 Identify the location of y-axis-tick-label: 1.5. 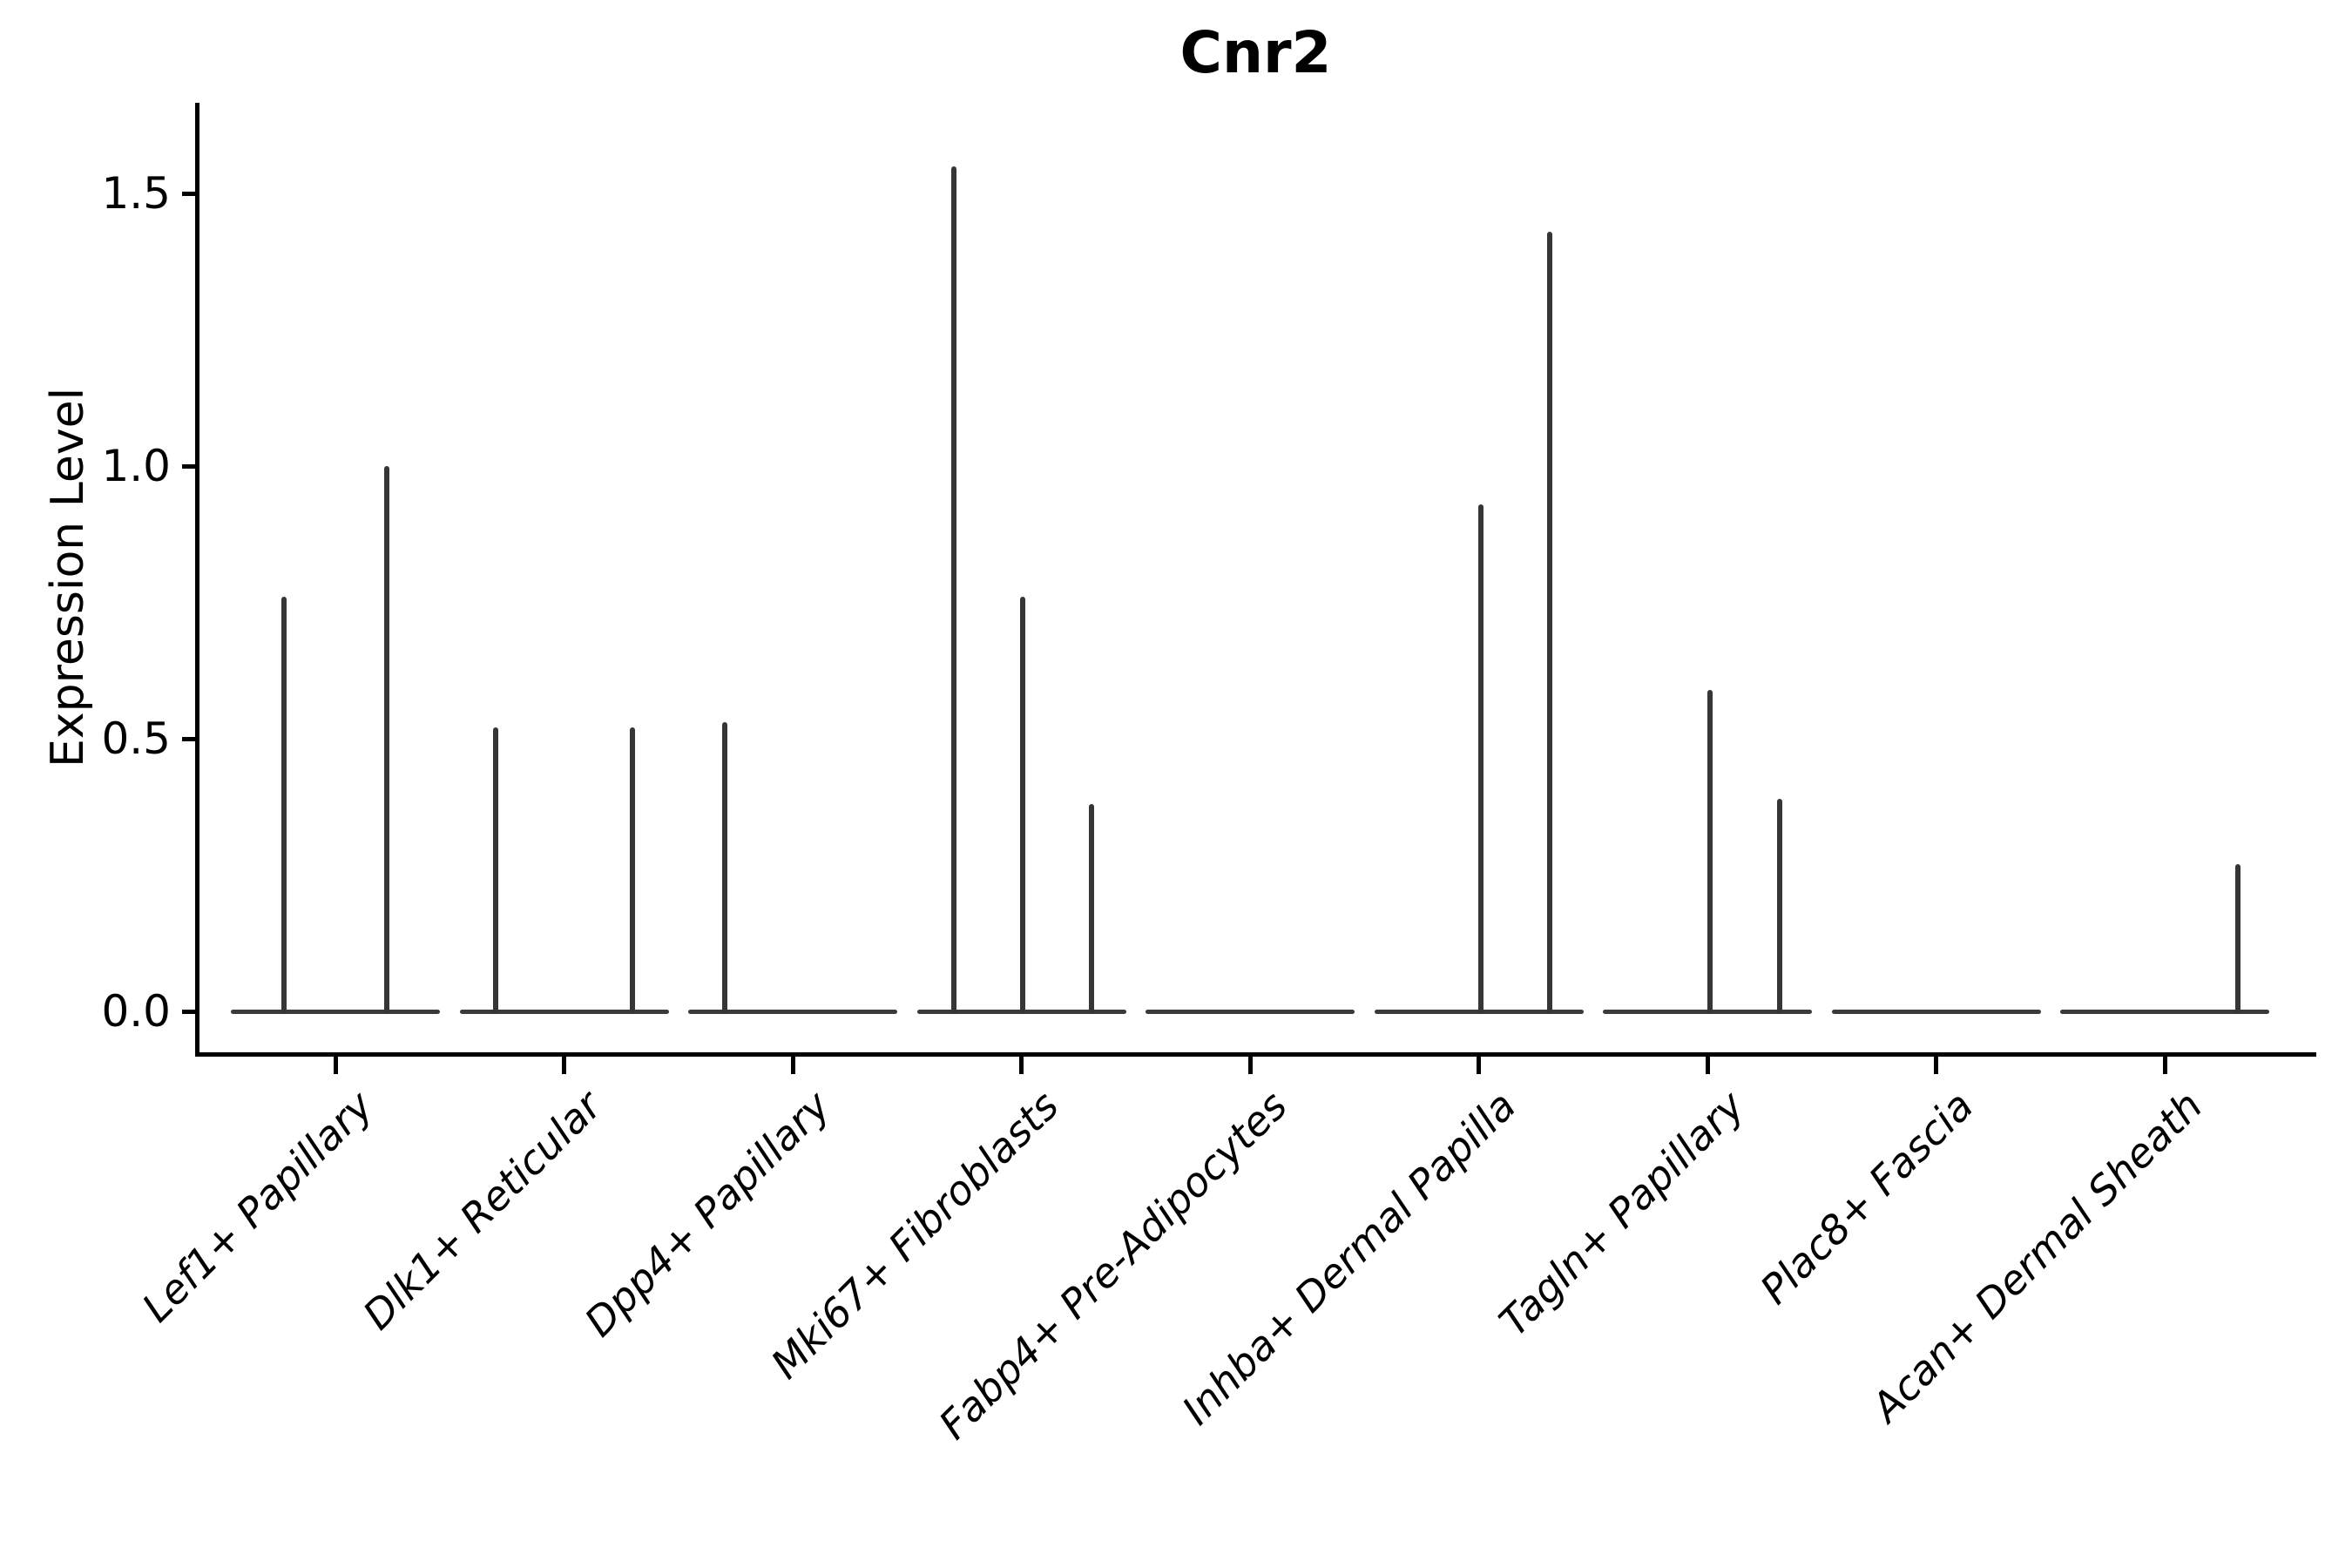
(136, 193).